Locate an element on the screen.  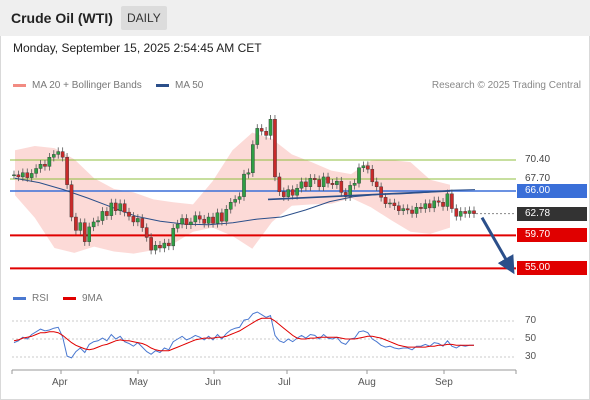
rsi-tick-label: 70 is located at coordinates (531, 320).